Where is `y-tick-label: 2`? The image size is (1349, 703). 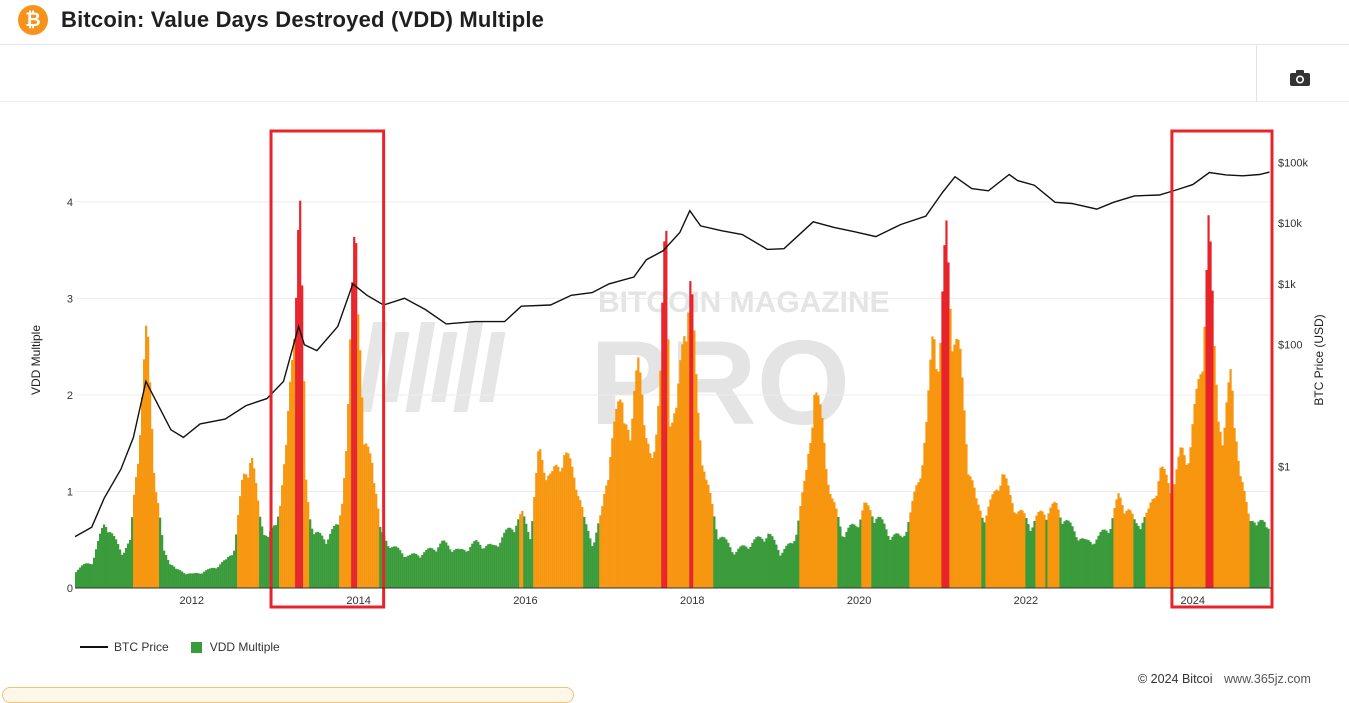 y-tick-label: 2 is located at coordinates (70, 396).